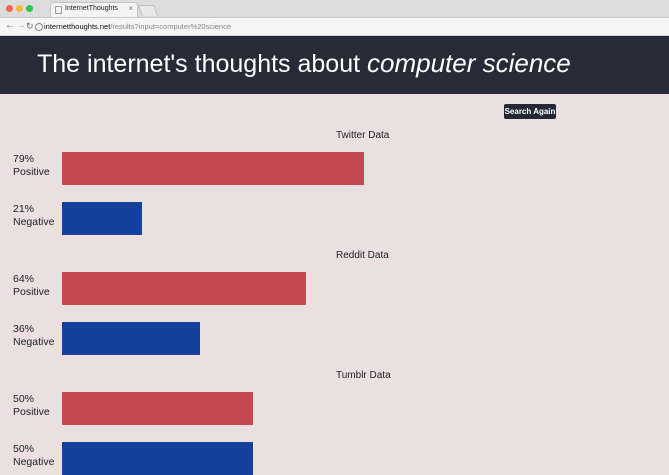 The height and width of the screenshot is (475, 669). I want to click on section-title-reddit: Reddit Data, so click(362, 255).